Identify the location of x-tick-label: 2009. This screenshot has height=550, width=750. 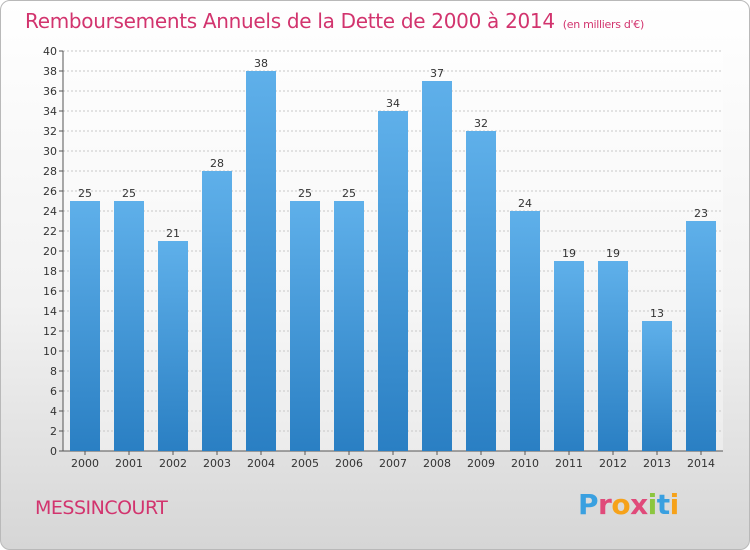
(481, 463).